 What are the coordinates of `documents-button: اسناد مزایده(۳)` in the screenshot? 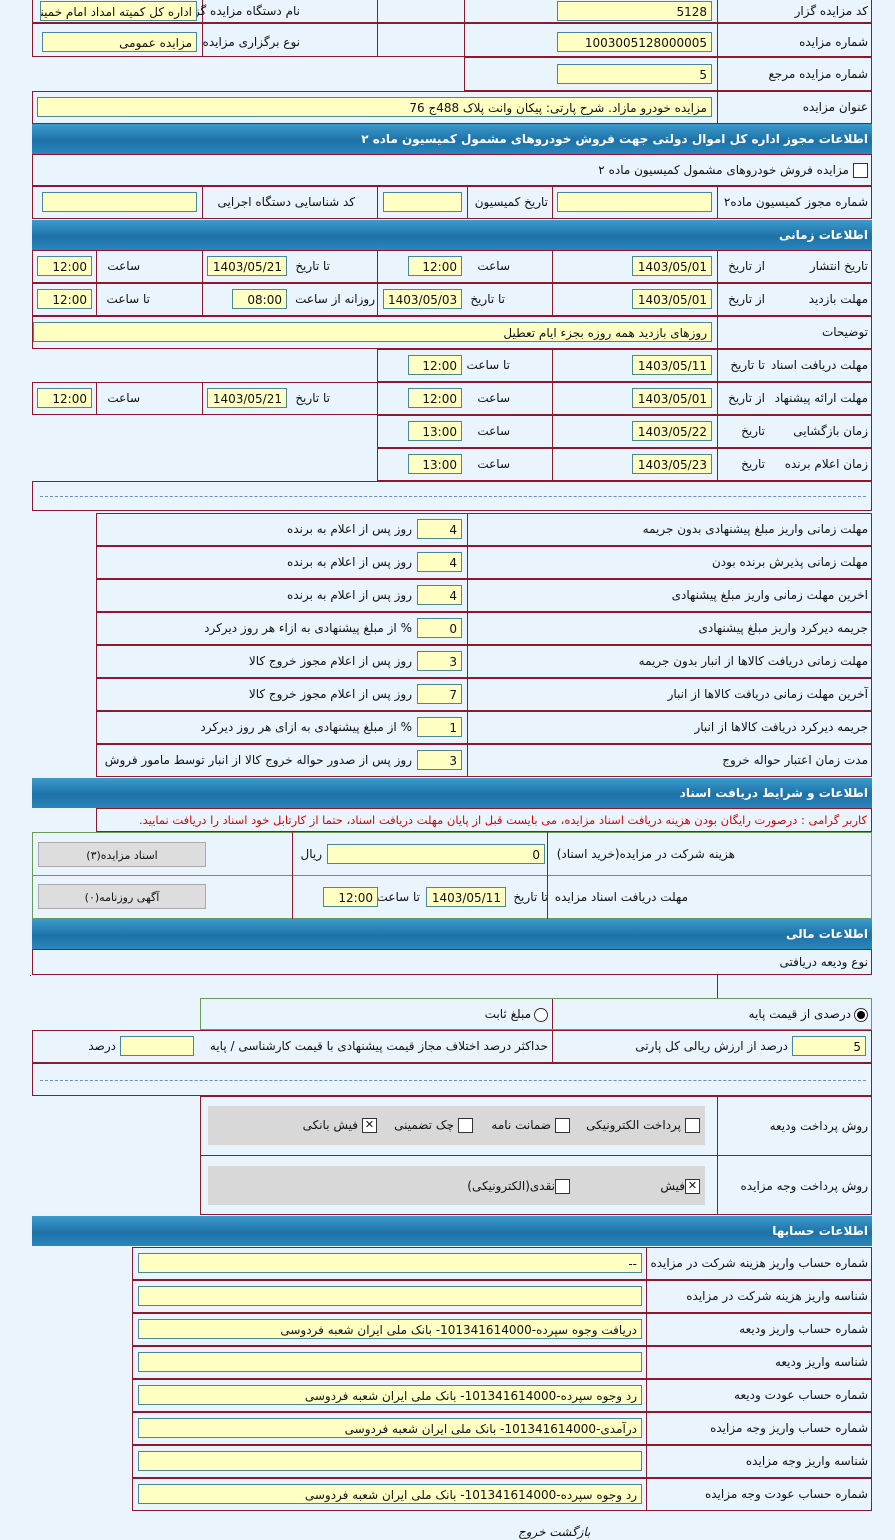 It's located at (122, 854).